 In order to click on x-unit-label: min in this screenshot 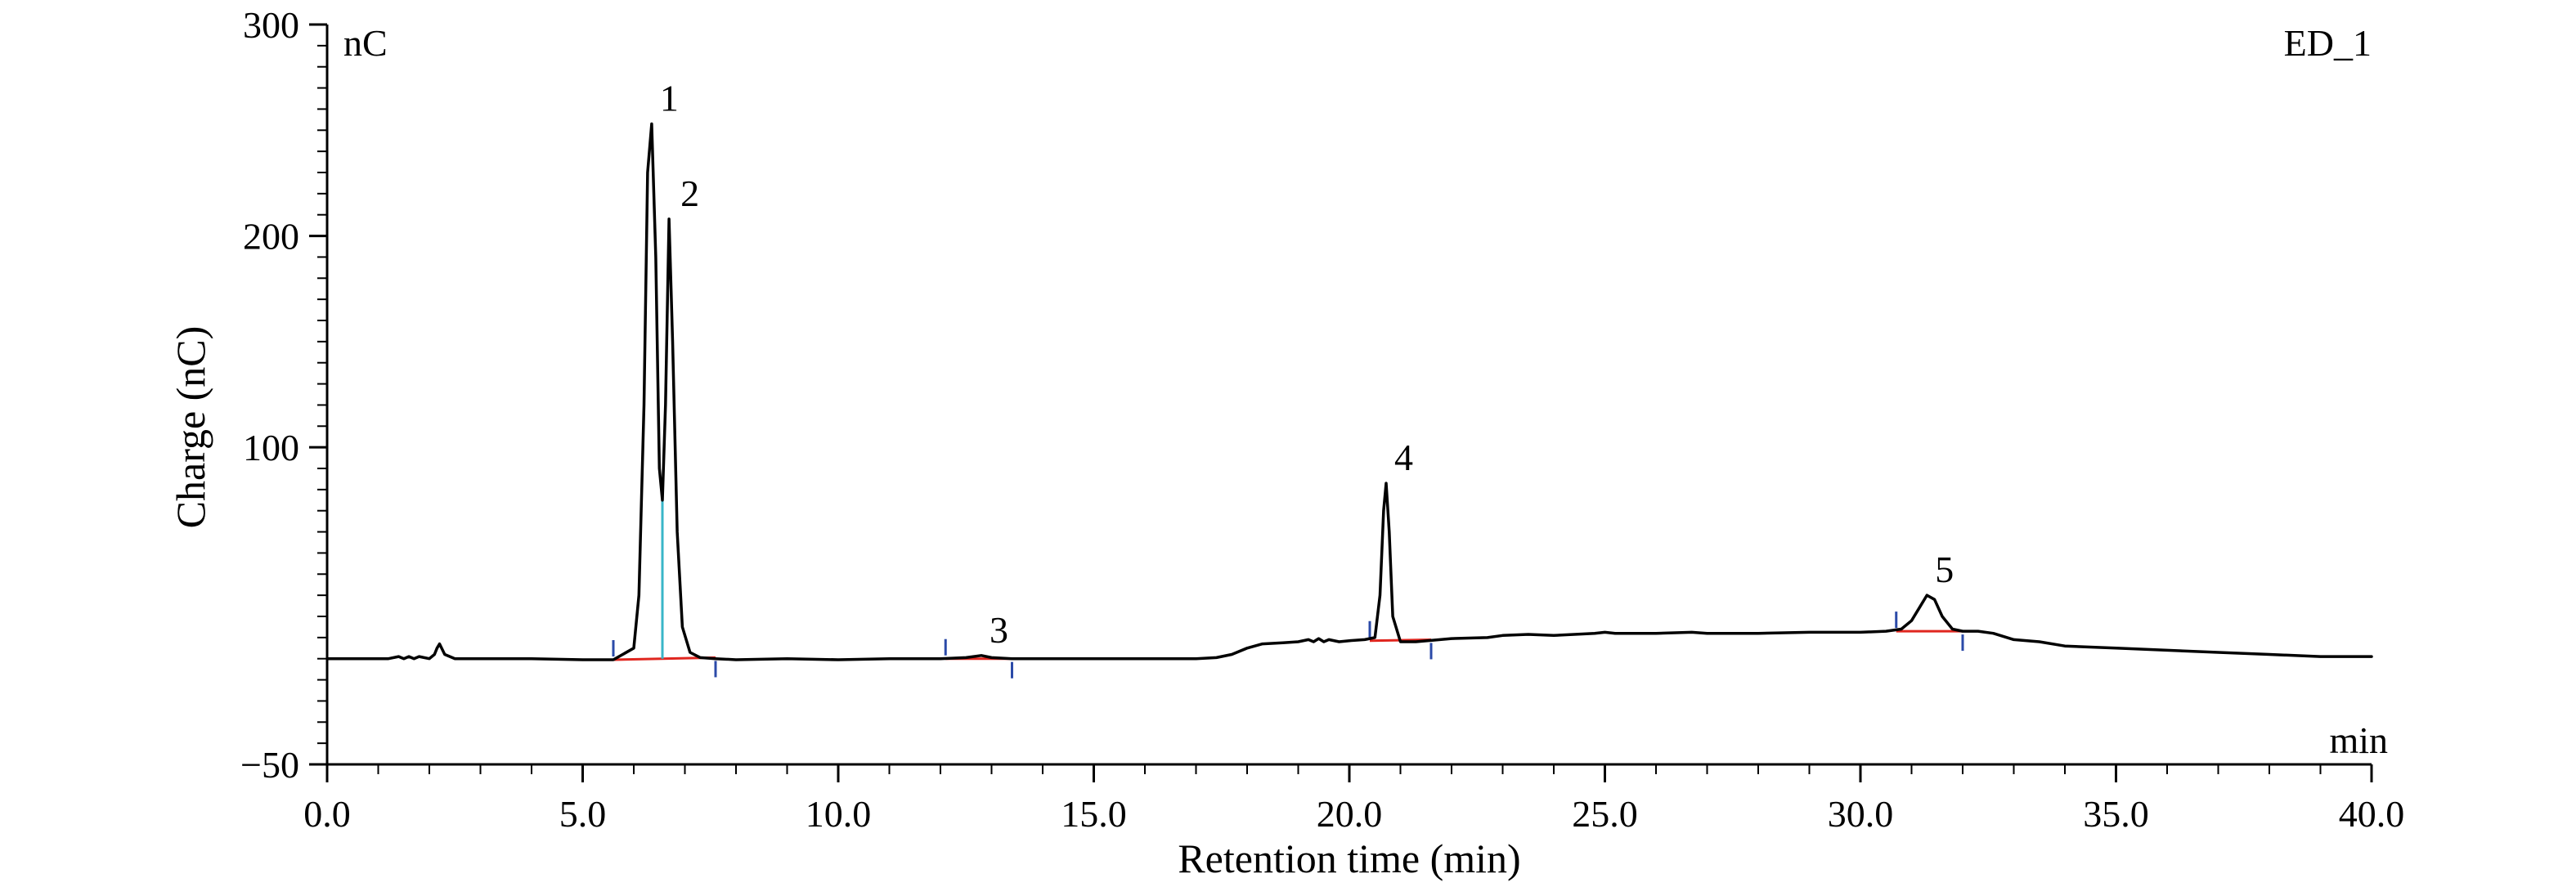, I will do `click(2358, 740)`.